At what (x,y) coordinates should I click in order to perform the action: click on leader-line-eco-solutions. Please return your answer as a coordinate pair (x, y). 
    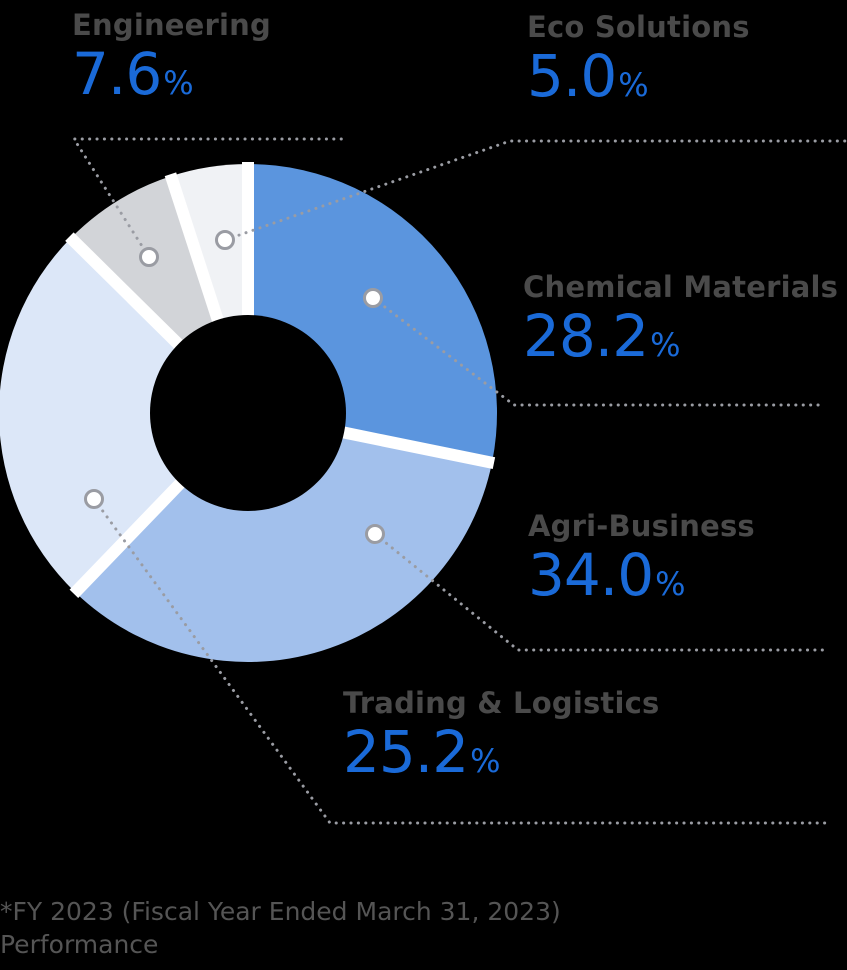
    Looking at the image, I should click on (535, 190).